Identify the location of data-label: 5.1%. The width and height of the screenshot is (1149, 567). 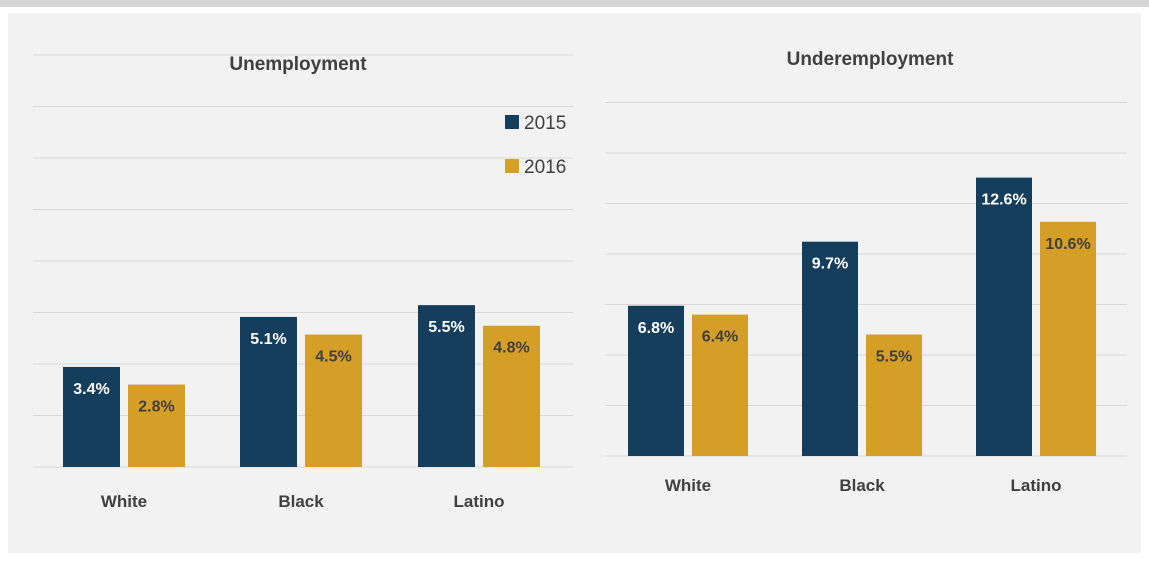
(268, 339).